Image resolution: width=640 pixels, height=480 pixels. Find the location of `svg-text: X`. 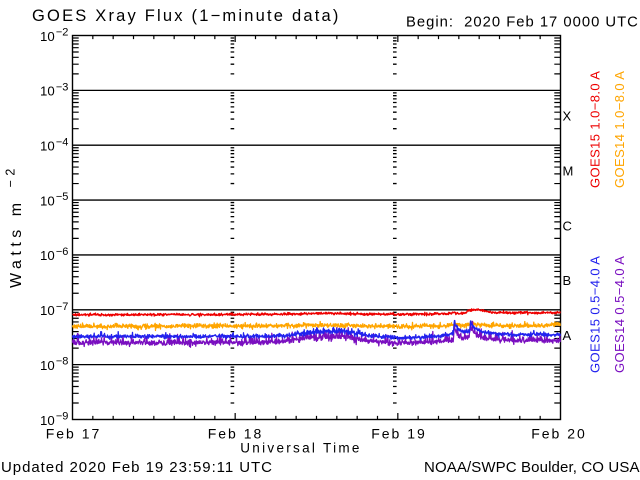

svg-text: X is located at coordinates (567, 116).